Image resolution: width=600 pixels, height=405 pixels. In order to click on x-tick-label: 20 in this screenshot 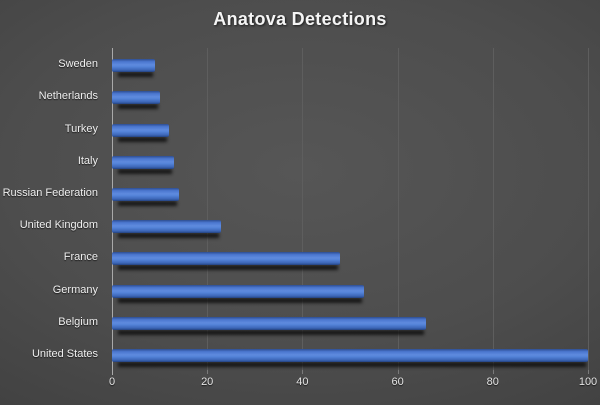, I will do `click(207, 382)`.